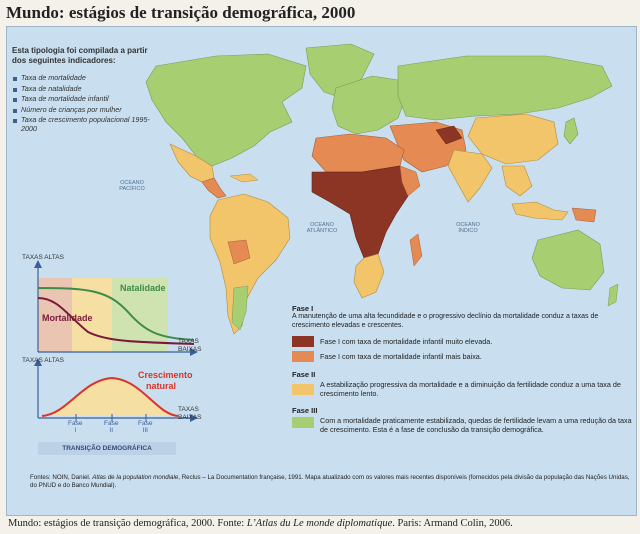  I want to click on transition-graph-growth, so click(116, 390).